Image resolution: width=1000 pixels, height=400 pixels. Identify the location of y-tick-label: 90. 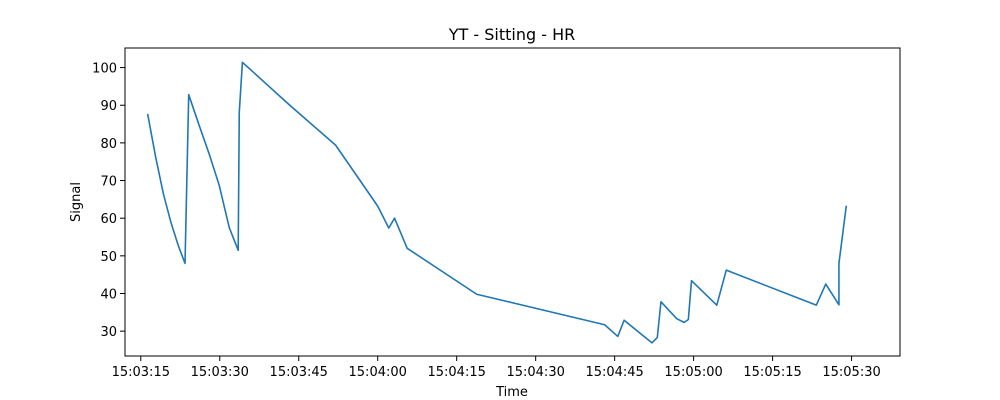
(108, 106).